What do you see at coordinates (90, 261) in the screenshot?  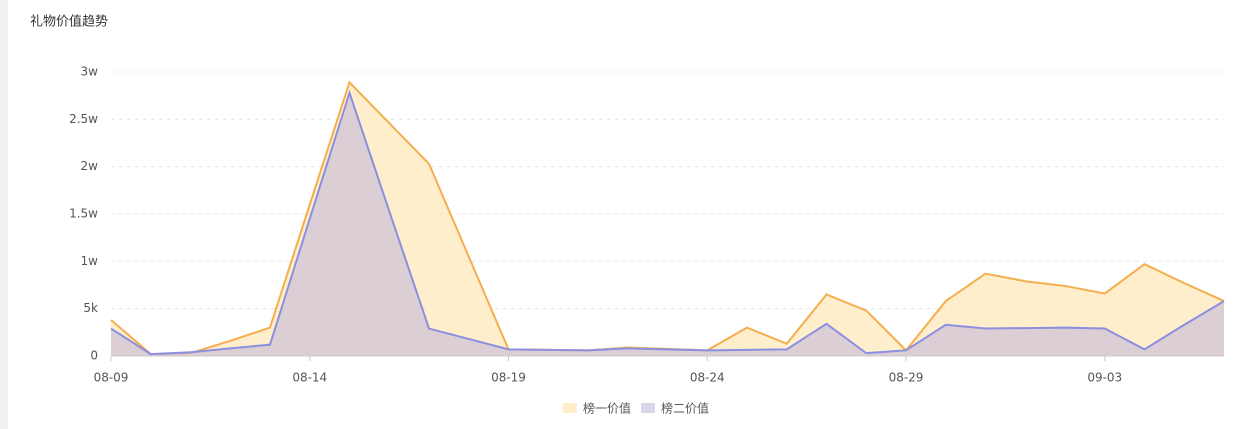 I see `y-tick-label: 1w` at bounding box center [90, 261].